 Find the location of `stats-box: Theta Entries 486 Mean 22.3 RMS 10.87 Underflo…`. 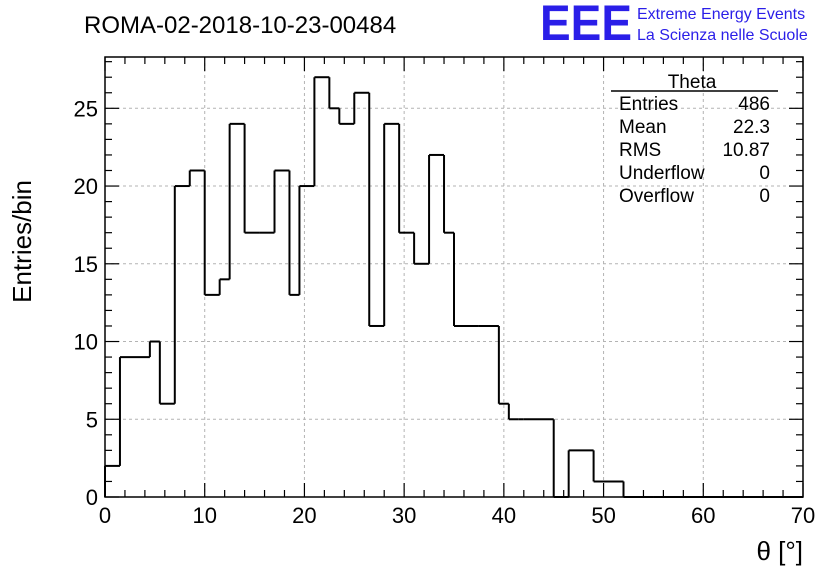

stats-box: Theta Entries 486 Mean 22.3 RMS 10.87 Underflo… is located at coordinates (694, 139).